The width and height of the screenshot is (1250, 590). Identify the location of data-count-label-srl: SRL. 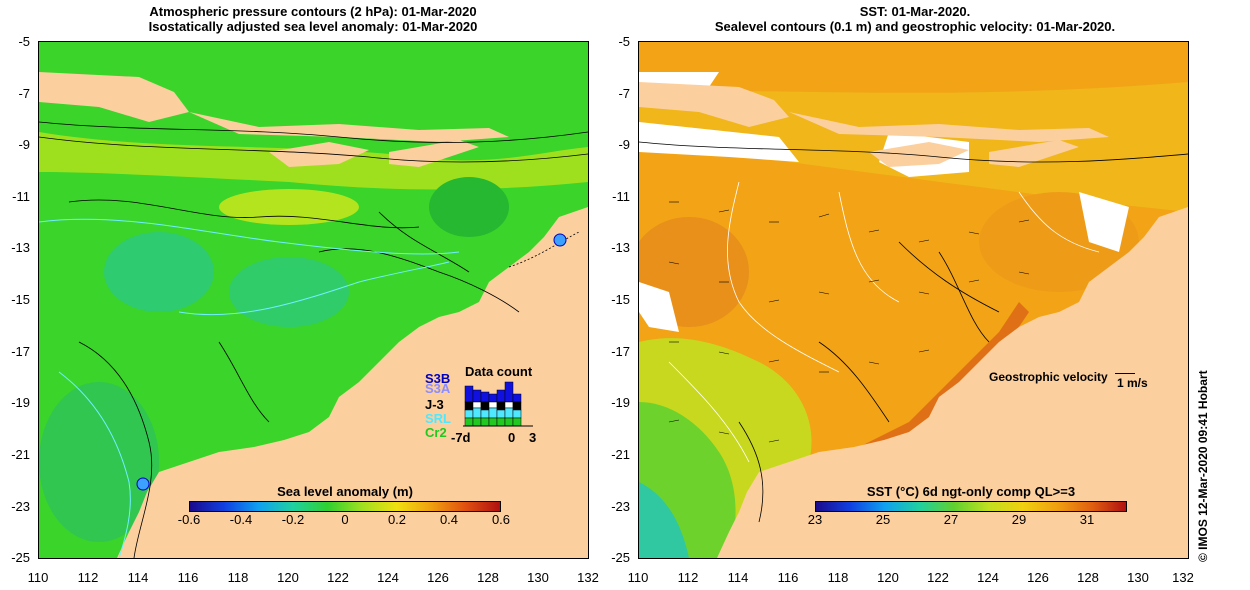
(438, 418).